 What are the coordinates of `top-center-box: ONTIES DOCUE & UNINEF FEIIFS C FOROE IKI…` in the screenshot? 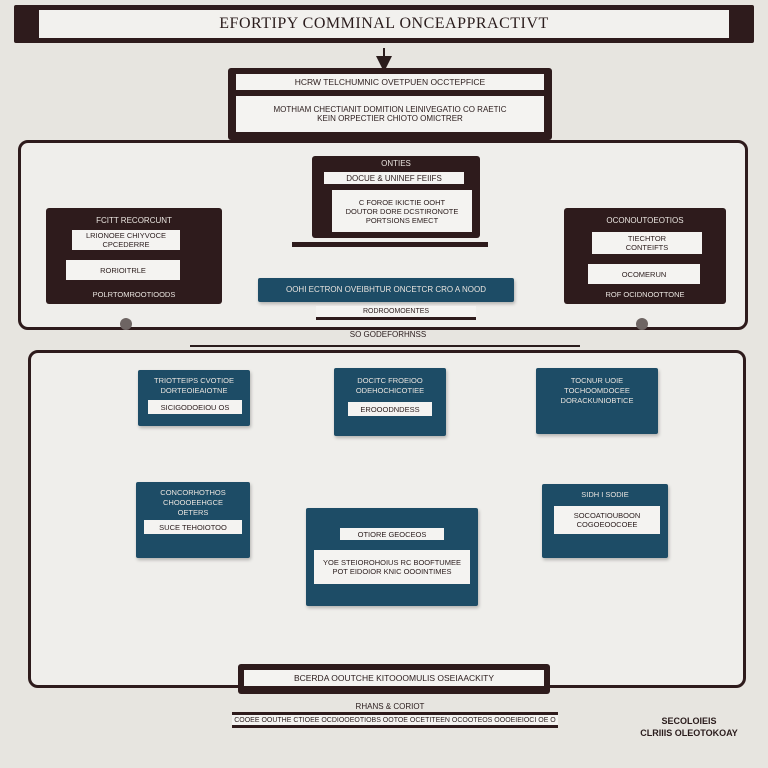 It's located at (396, 197).